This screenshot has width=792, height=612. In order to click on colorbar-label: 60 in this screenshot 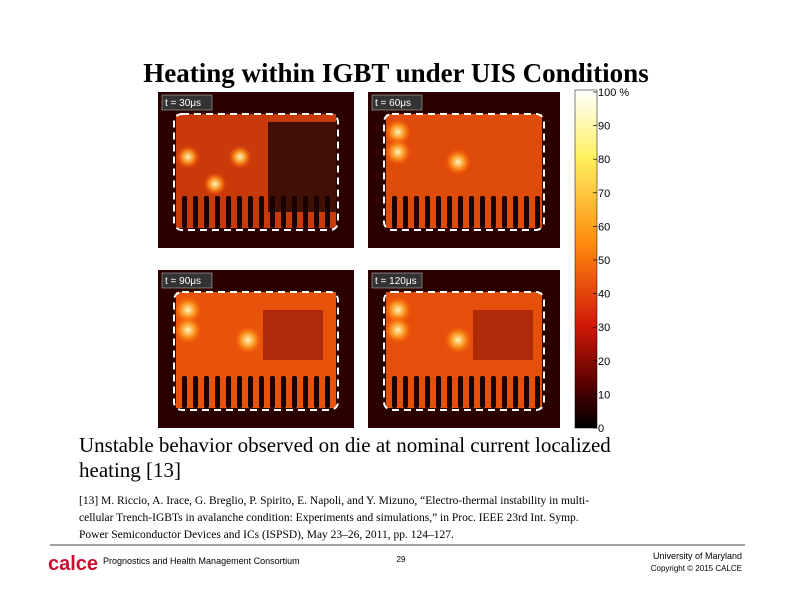, I will do `click(604, 227)`.